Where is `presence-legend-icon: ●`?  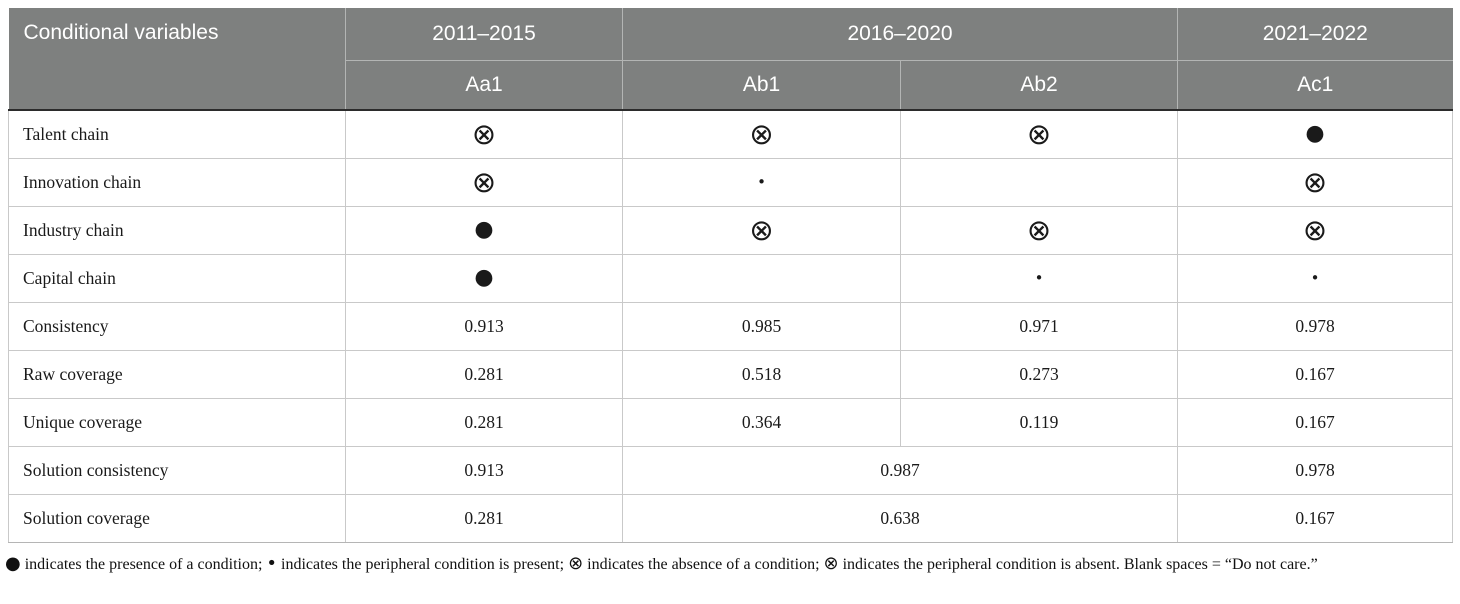 presence-legend-icon: ● is located at coordinates (13, 563).